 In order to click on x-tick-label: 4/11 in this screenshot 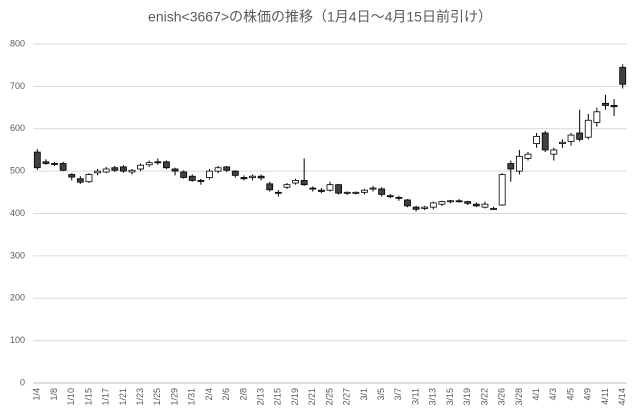, I will do `click(605, 396)`.